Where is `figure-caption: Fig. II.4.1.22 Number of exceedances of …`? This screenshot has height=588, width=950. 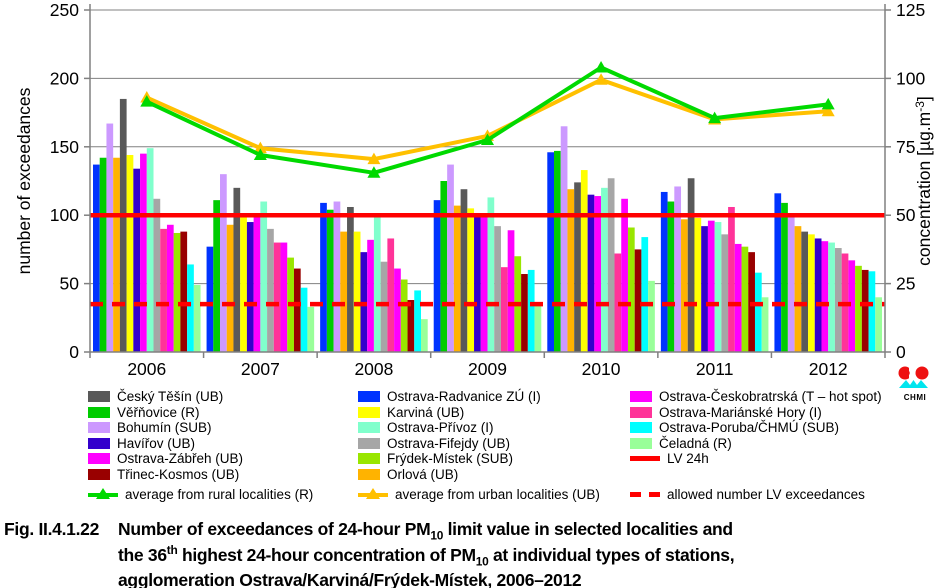 figure-caption: Fig. II.4.1.22 Number of exceedances of … is located at coordinates (475, 553).